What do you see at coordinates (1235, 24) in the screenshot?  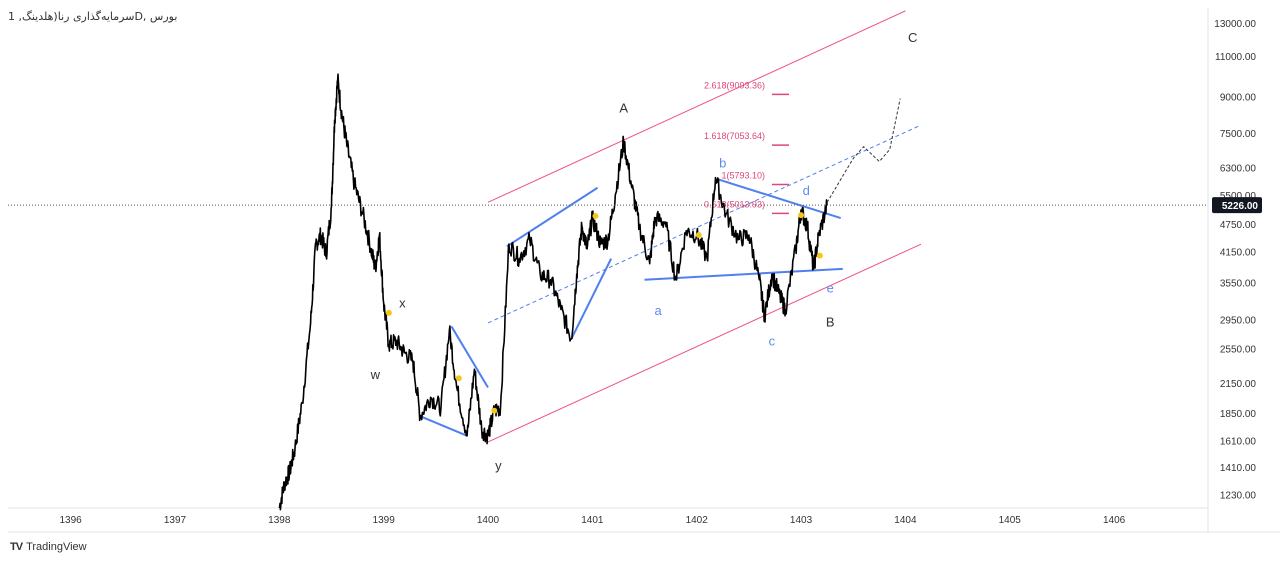 I see `y-tick-label: 13000.00` at bounding box center [1235, 24].